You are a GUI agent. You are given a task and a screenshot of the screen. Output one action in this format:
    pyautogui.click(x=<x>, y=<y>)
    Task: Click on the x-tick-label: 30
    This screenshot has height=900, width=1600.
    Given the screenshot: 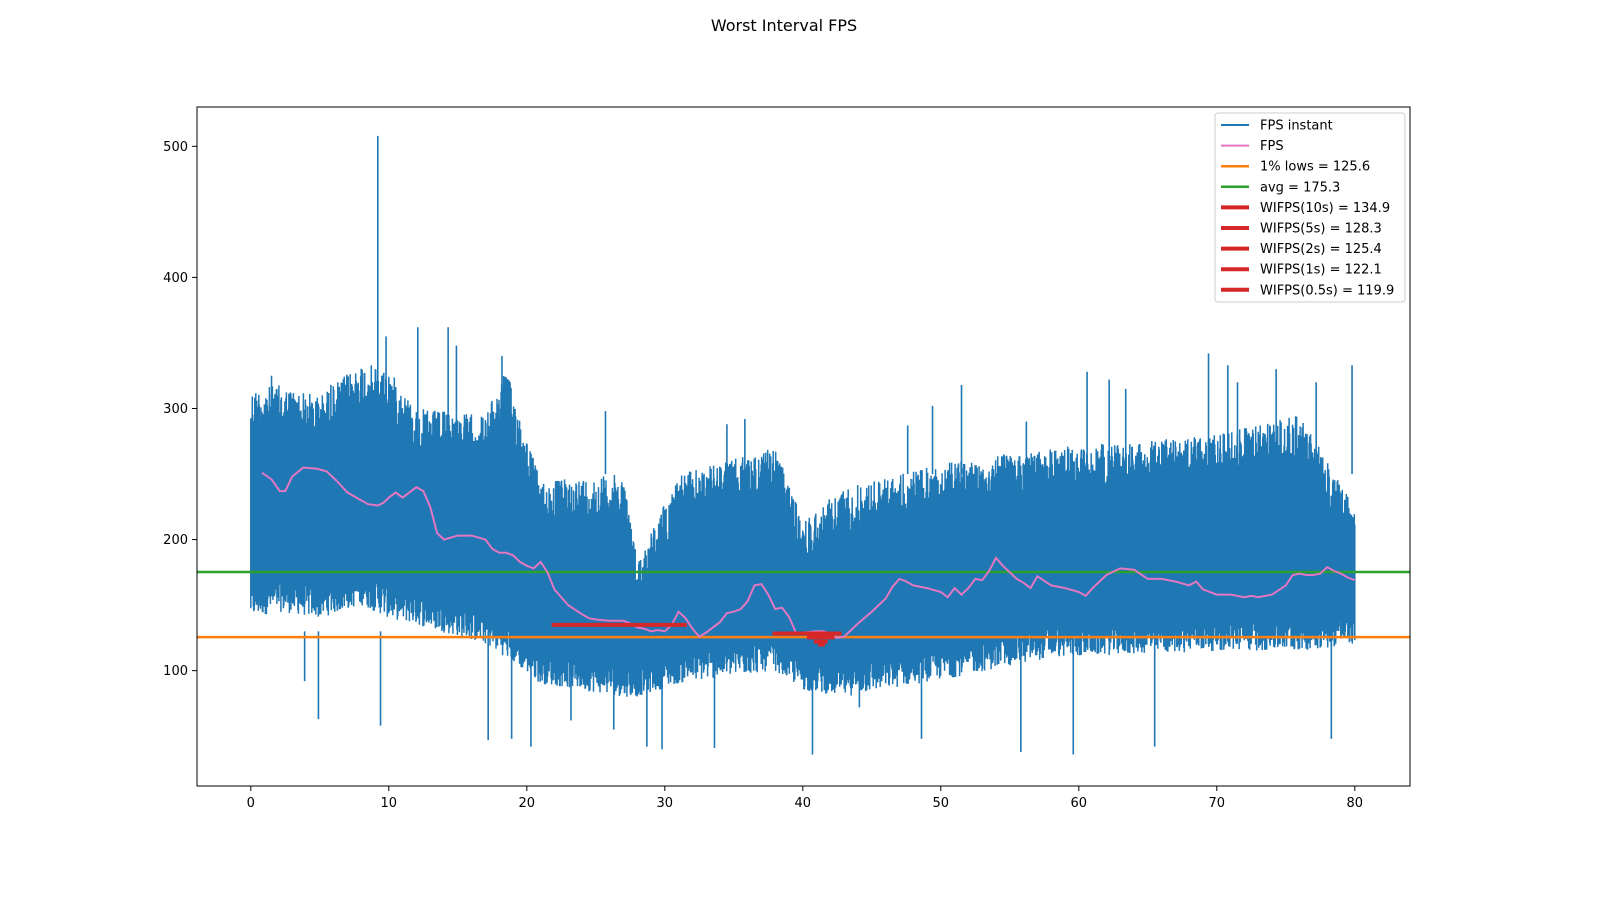 What is the action you would take?
    pyautogui.click(x=665, y=803)
    